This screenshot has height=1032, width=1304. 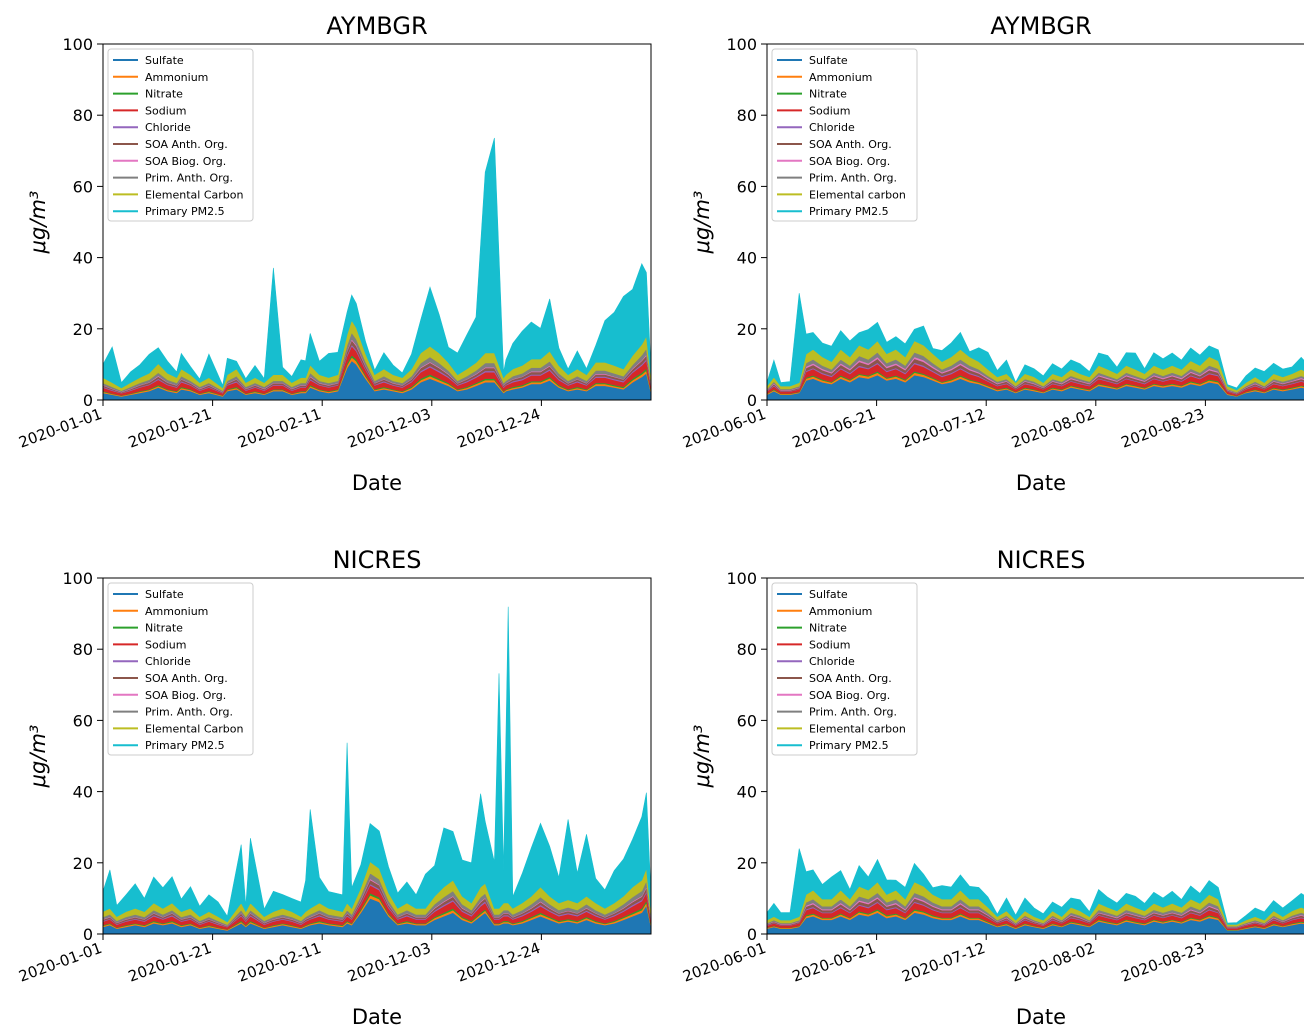 What do you see at coordinates (499, 428) in the screenshot?
I see `x-tick-label: 2020-12-24` at bounding box center [499, 428].